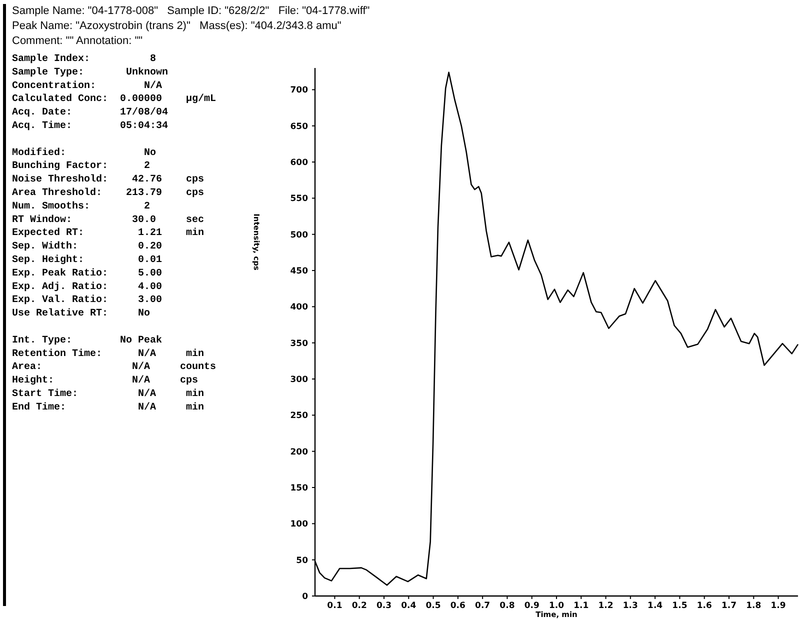  Describe the element at coordinates (507, 606) in the screenshot. I see `x-tick-label: 0.8` at that location.